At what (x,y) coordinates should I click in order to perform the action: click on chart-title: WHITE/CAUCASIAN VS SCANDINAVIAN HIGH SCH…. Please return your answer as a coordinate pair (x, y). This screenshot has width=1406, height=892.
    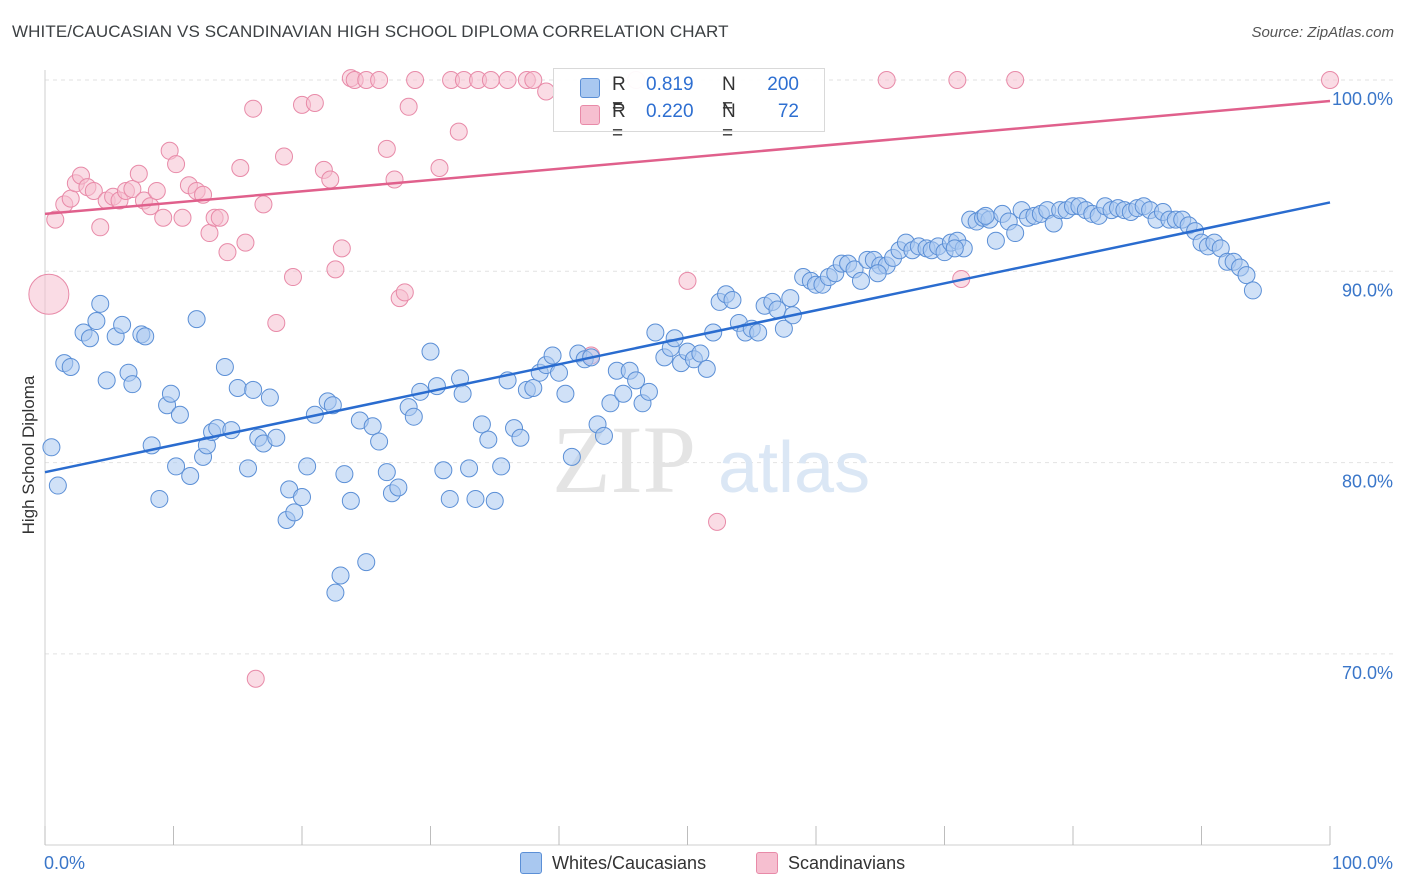
    Looking at the image, I should click on (370, 31).